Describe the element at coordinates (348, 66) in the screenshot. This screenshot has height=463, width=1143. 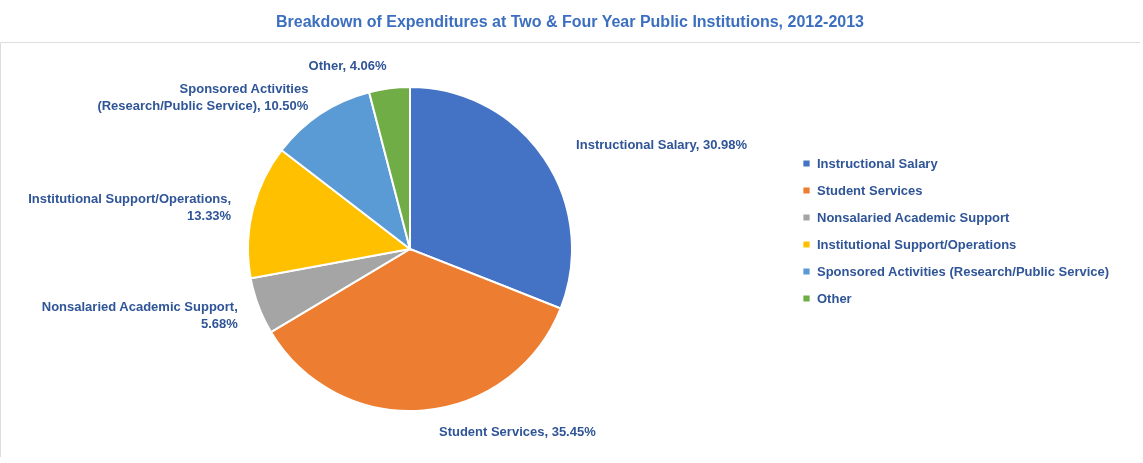
I see `data-label: Other, 4.06%` at that location.